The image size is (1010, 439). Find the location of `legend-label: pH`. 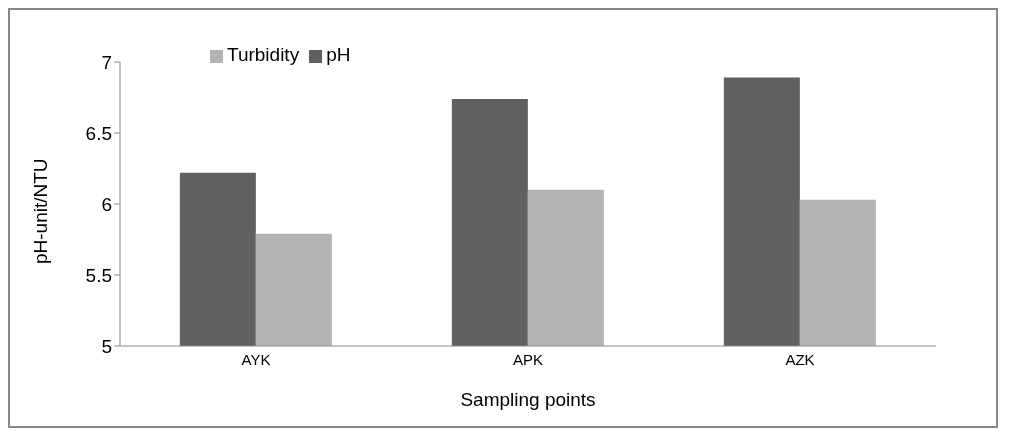

legend-label: pH is located at coordinates (338, 54).